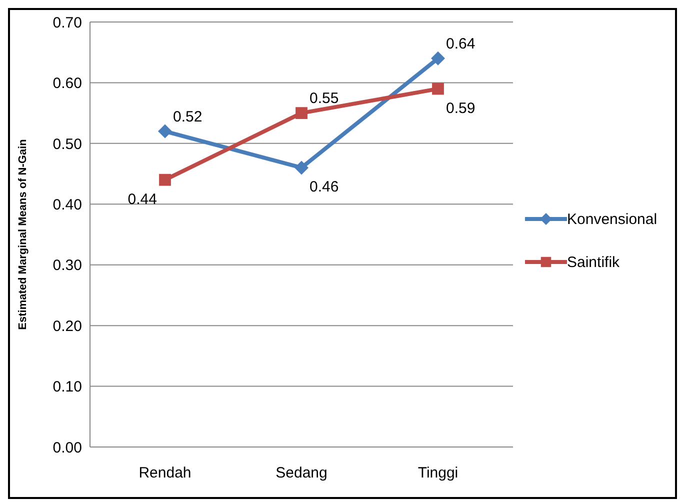  What do you see at coordinates (612, 219) in the screenshot?
I see `legend-label: Konvensional` at bounding box center [612, 219].